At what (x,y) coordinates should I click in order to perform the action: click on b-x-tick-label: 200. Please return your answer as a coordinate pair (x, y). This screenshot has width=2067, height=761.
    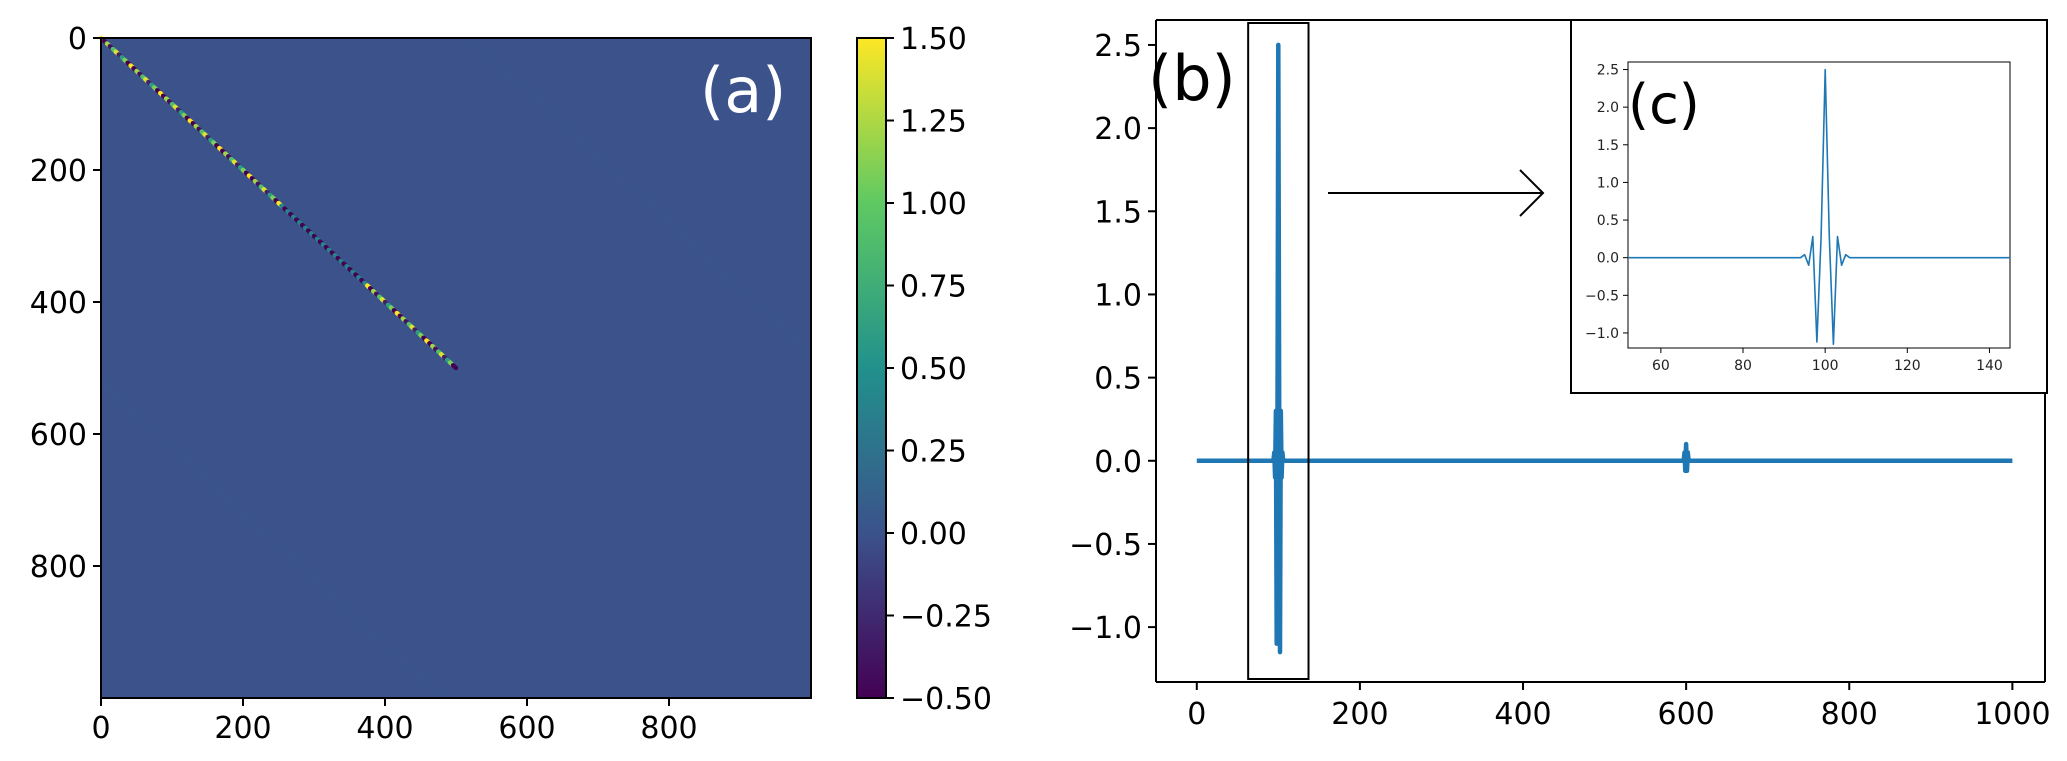
    Looking at the image, I should click on (1359, 714).